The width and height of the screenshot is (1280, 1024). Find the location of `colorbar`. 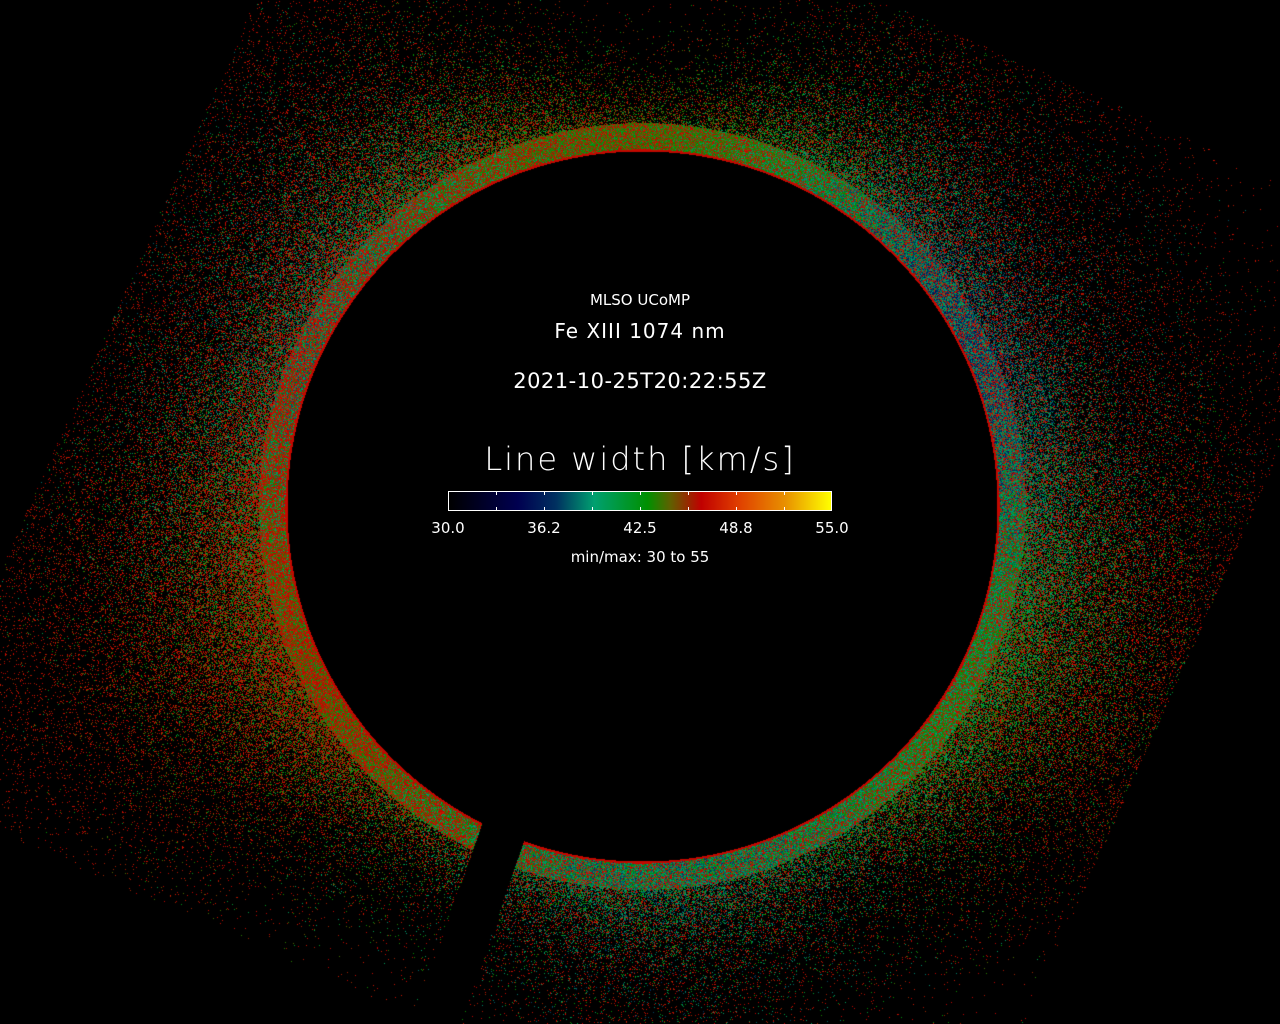

colorbar is located at coordinates (640, 501).